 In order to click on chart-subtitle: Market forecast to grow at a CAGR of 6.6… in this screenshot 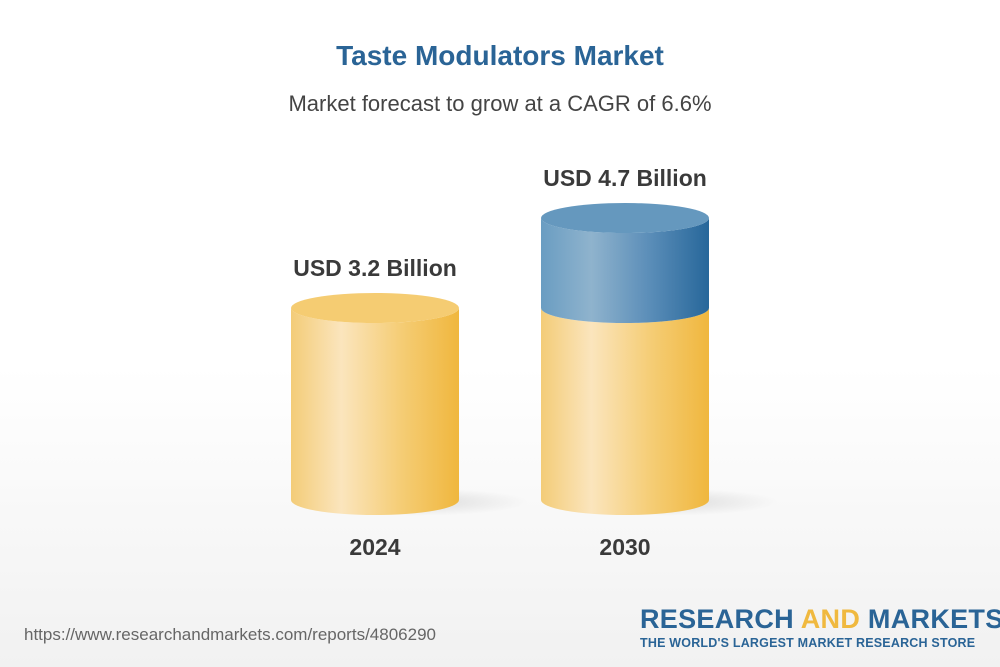, I will do `click(500, 103)`.